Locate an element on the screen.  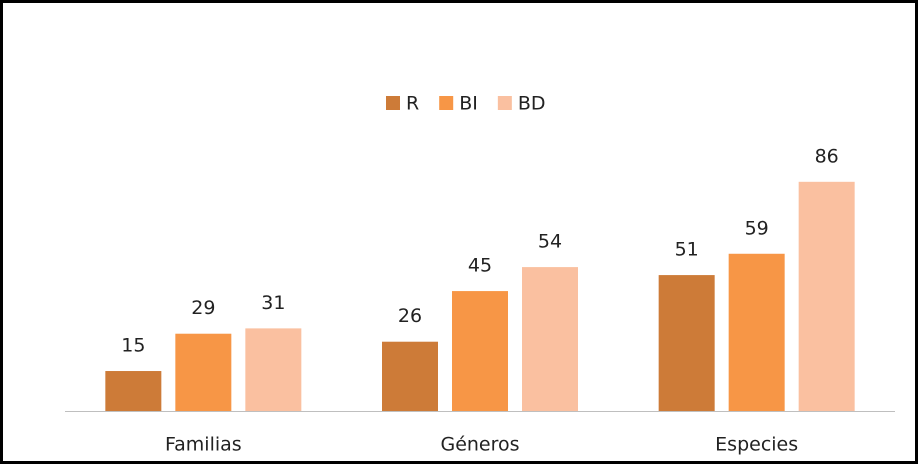
data-label: 59 is located at coordinates (757, 228).